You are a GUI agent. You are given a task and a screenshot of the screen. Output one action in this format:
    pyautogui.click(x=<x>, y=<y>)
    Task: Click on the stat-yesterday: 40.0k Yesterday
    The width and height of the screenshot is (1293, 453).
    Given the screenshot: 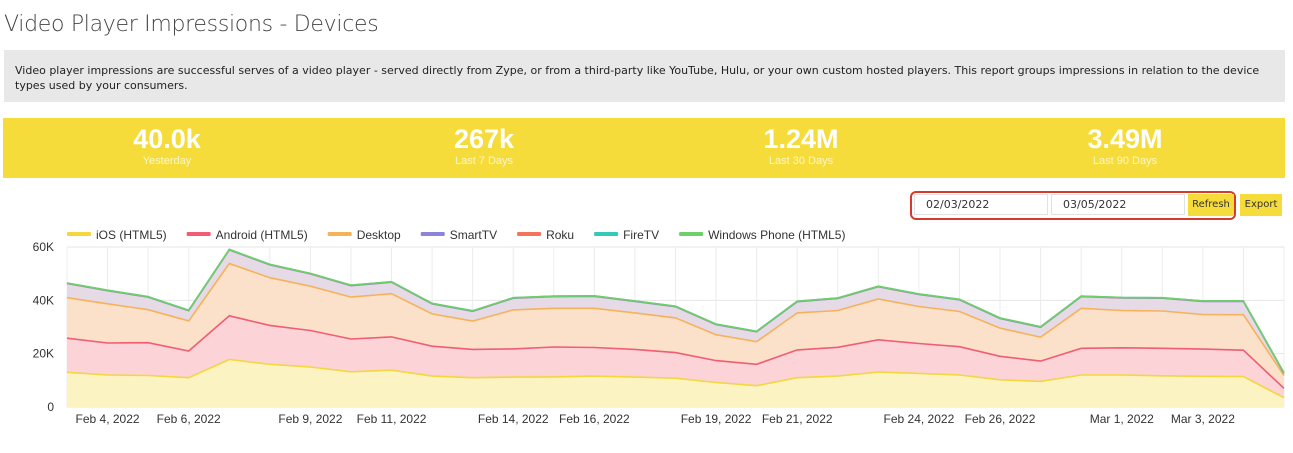 What is the action you would take?
    pyautogui.click(x=167, y=146)
    